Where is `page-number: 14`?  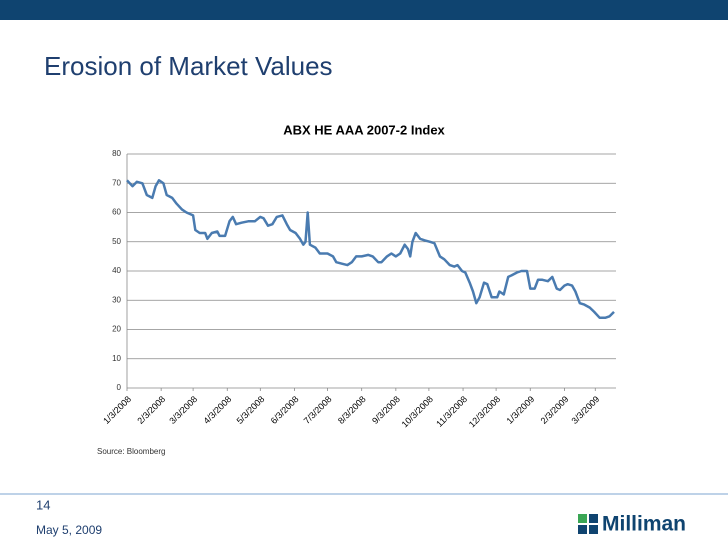 page-number: 14 is located at coordinates (43, 504).